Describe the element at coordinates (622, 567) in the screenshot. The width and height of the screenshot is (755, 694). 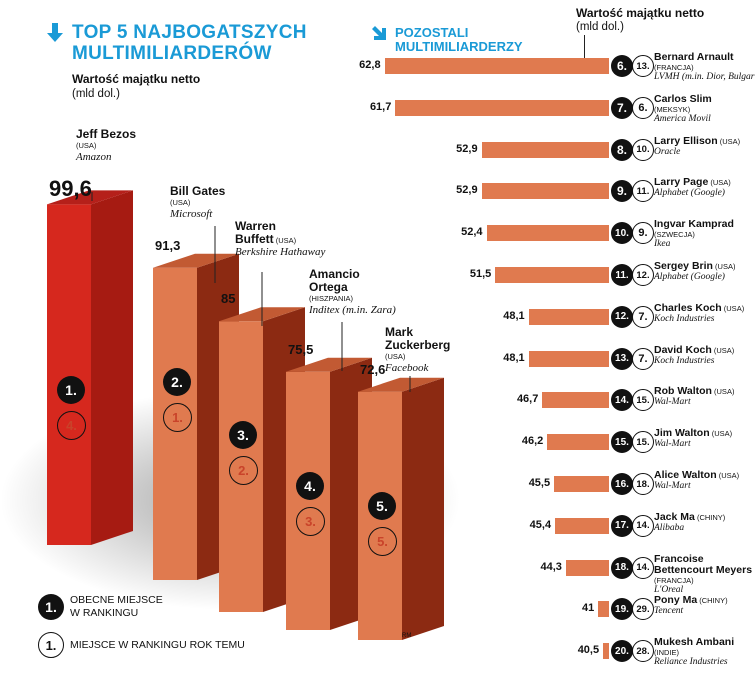
I see `row-rank-13: 18.` at that location.